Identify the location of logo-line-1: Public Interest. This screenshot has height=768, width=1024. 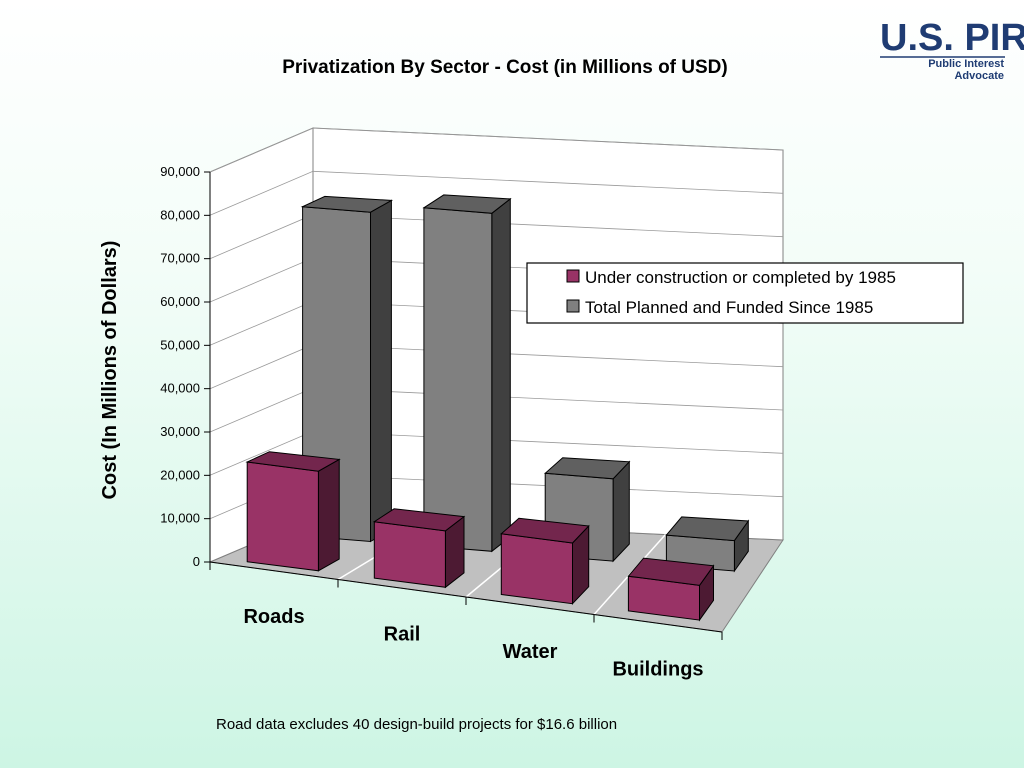
(966, 64).